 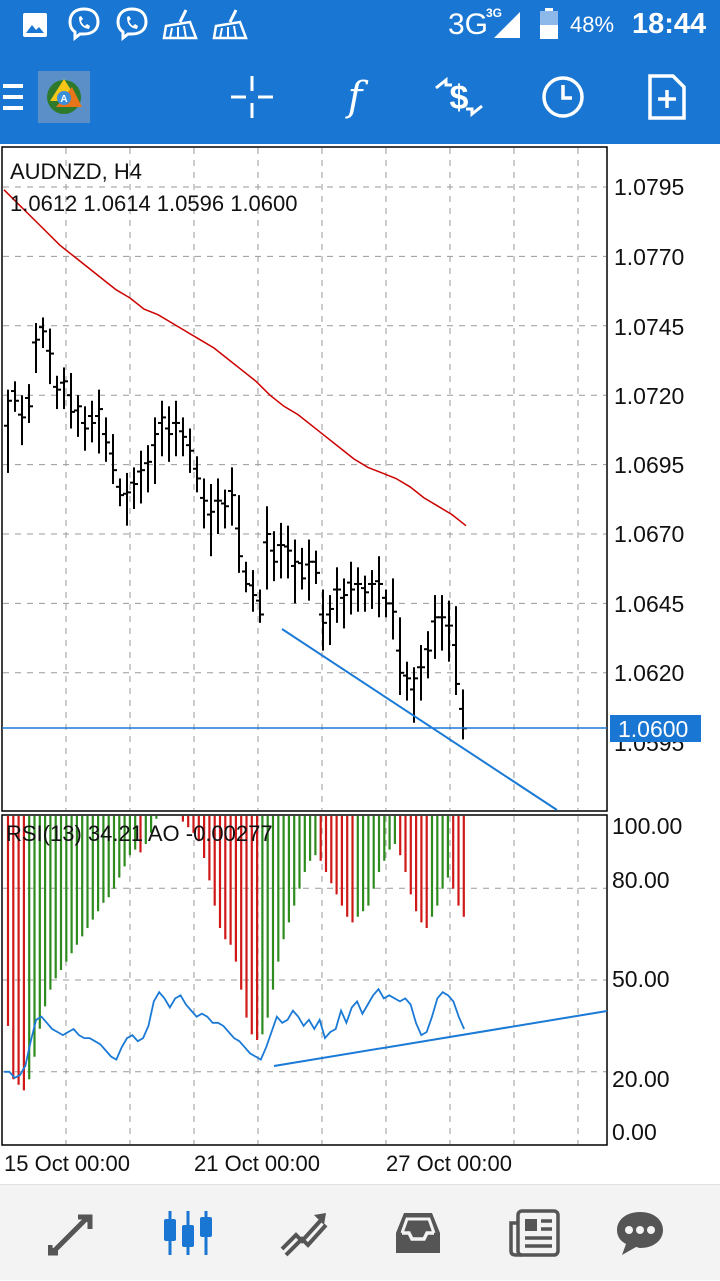 I want to click on menu-button, so click(x=14, y=97).